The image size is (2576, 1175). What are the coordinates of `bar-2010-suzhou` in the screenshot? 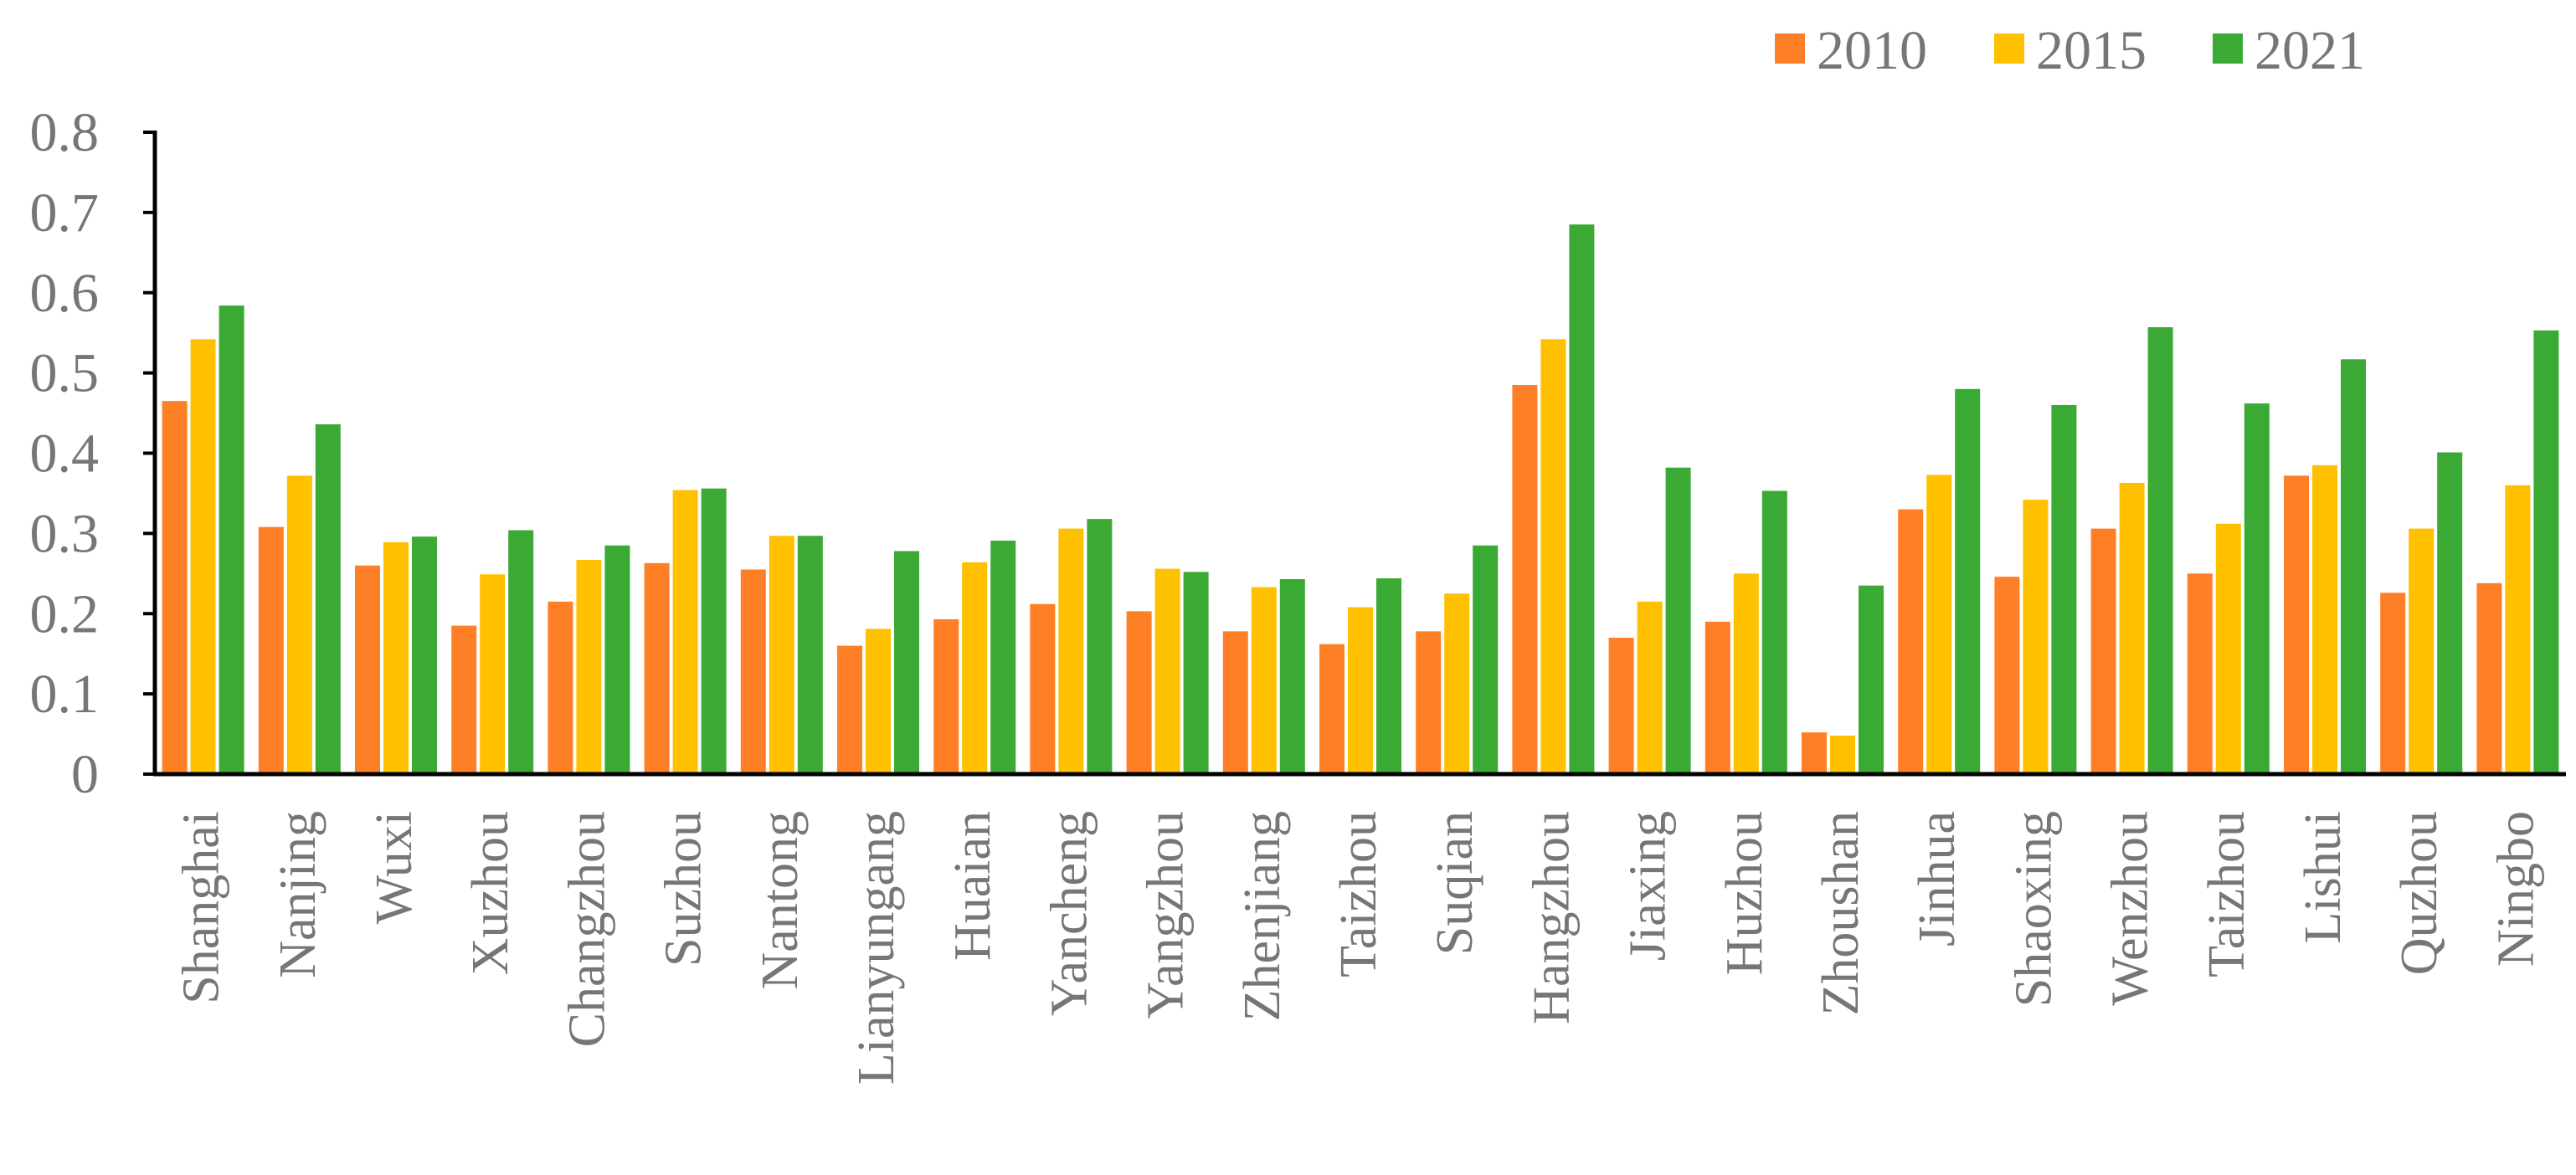 It's located at (657, 668).